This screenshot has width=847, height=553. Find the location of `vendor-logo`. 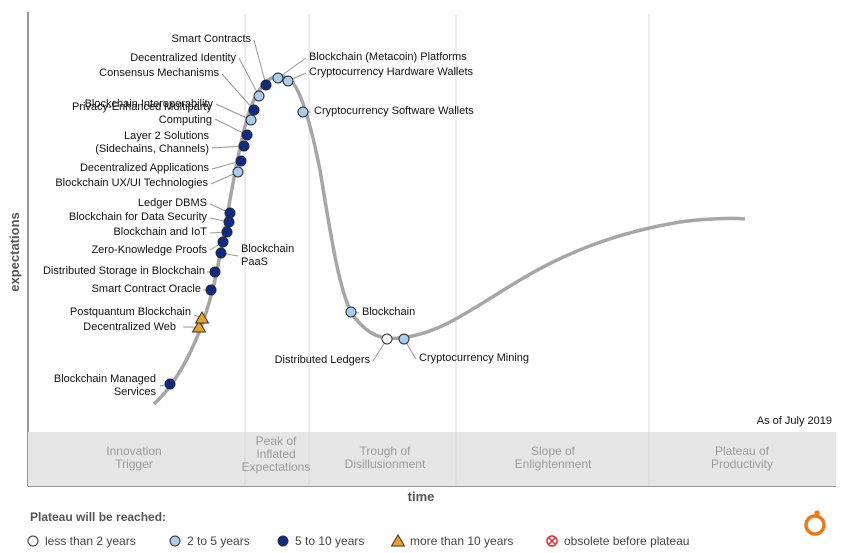

vendor-logo is located at coordinates (815, 523).